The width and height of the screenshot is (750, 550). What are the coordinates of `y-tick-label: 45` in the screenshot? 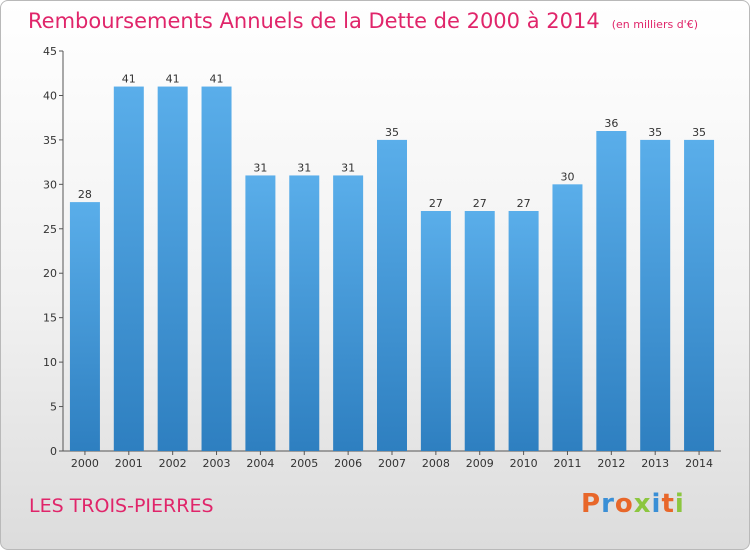 It's located at (50, 51).